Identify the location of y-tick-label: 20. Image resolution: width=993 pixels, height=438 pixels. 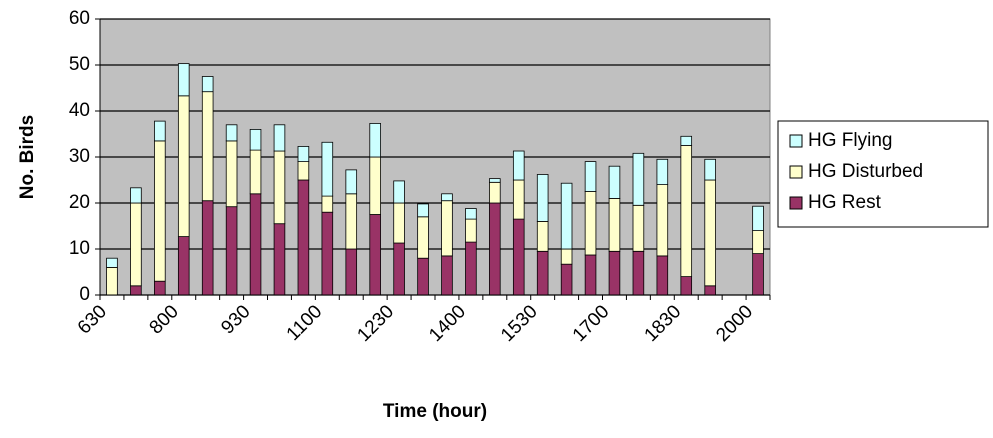
(79, 202).